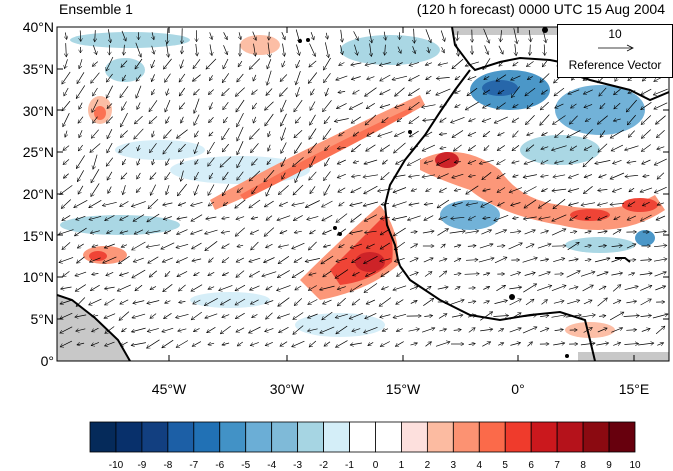  I want to click on lat-label-30n: 30°N, so click(38, 111).